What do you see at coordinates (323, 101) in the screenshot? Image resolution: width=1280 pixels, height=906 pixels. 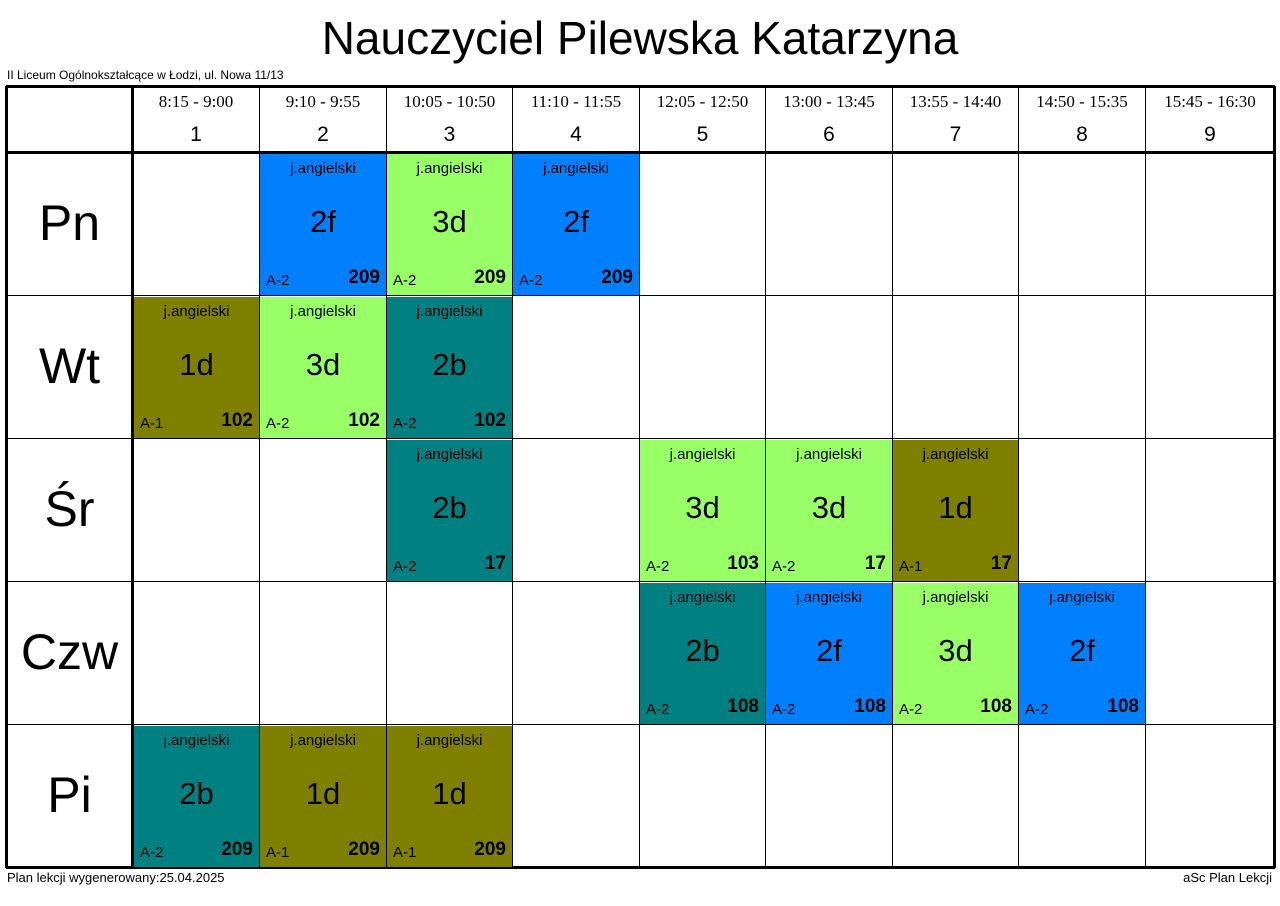 I see `period-time: 9:10 - 9:55` at bounding box center [323, 101].